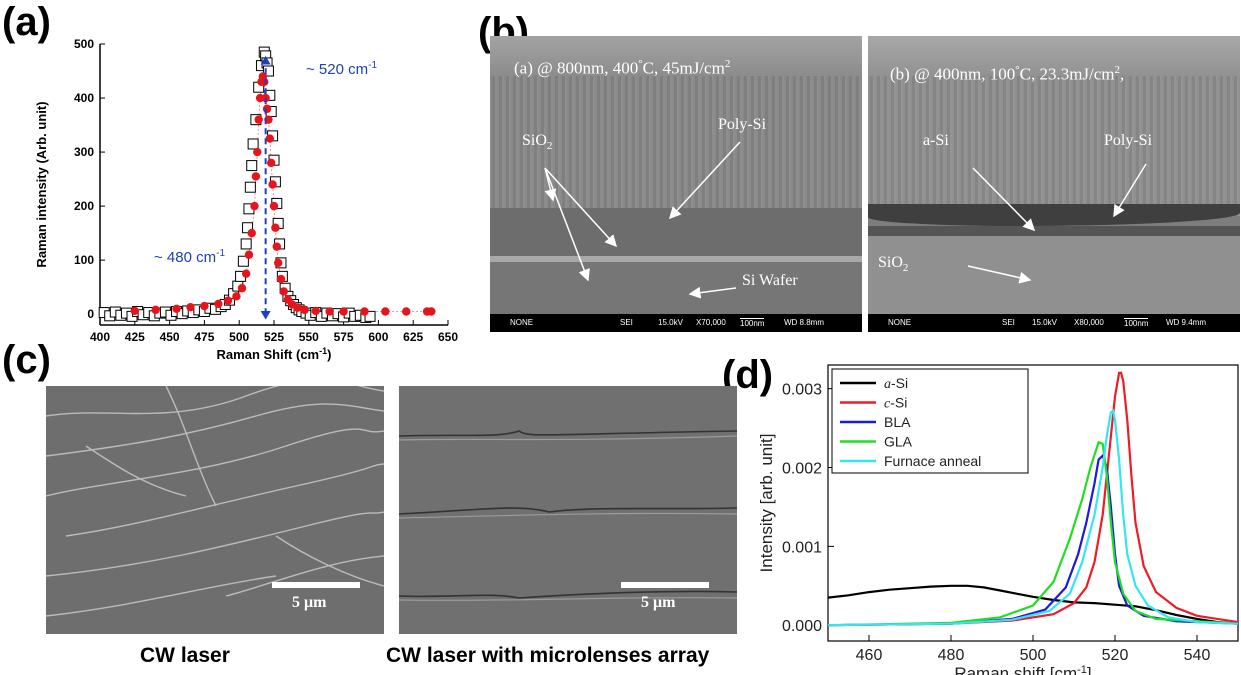 The height and width of the screenshot is (675, 1241). Describe the element at coordinates (26, 360) in the screenshot. I see `panel-label-c: (c)` at that location.